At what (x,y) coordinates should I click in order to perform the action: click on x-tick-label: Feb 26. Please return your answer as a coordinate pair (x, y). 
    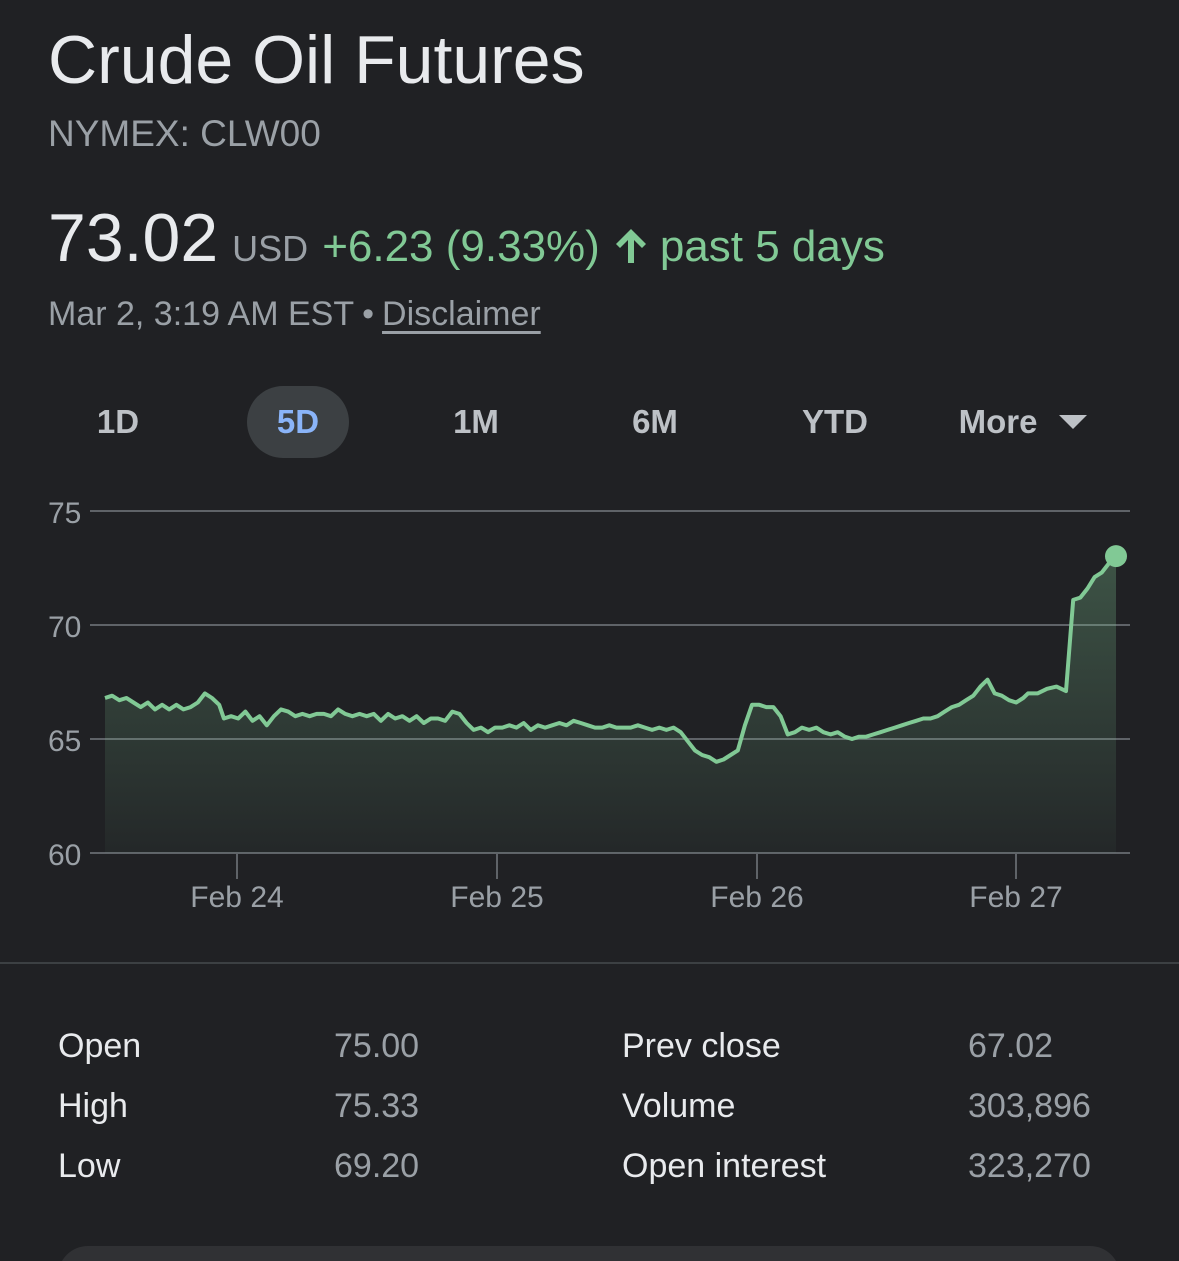
    Looking at the image, I should click on (756, 897).